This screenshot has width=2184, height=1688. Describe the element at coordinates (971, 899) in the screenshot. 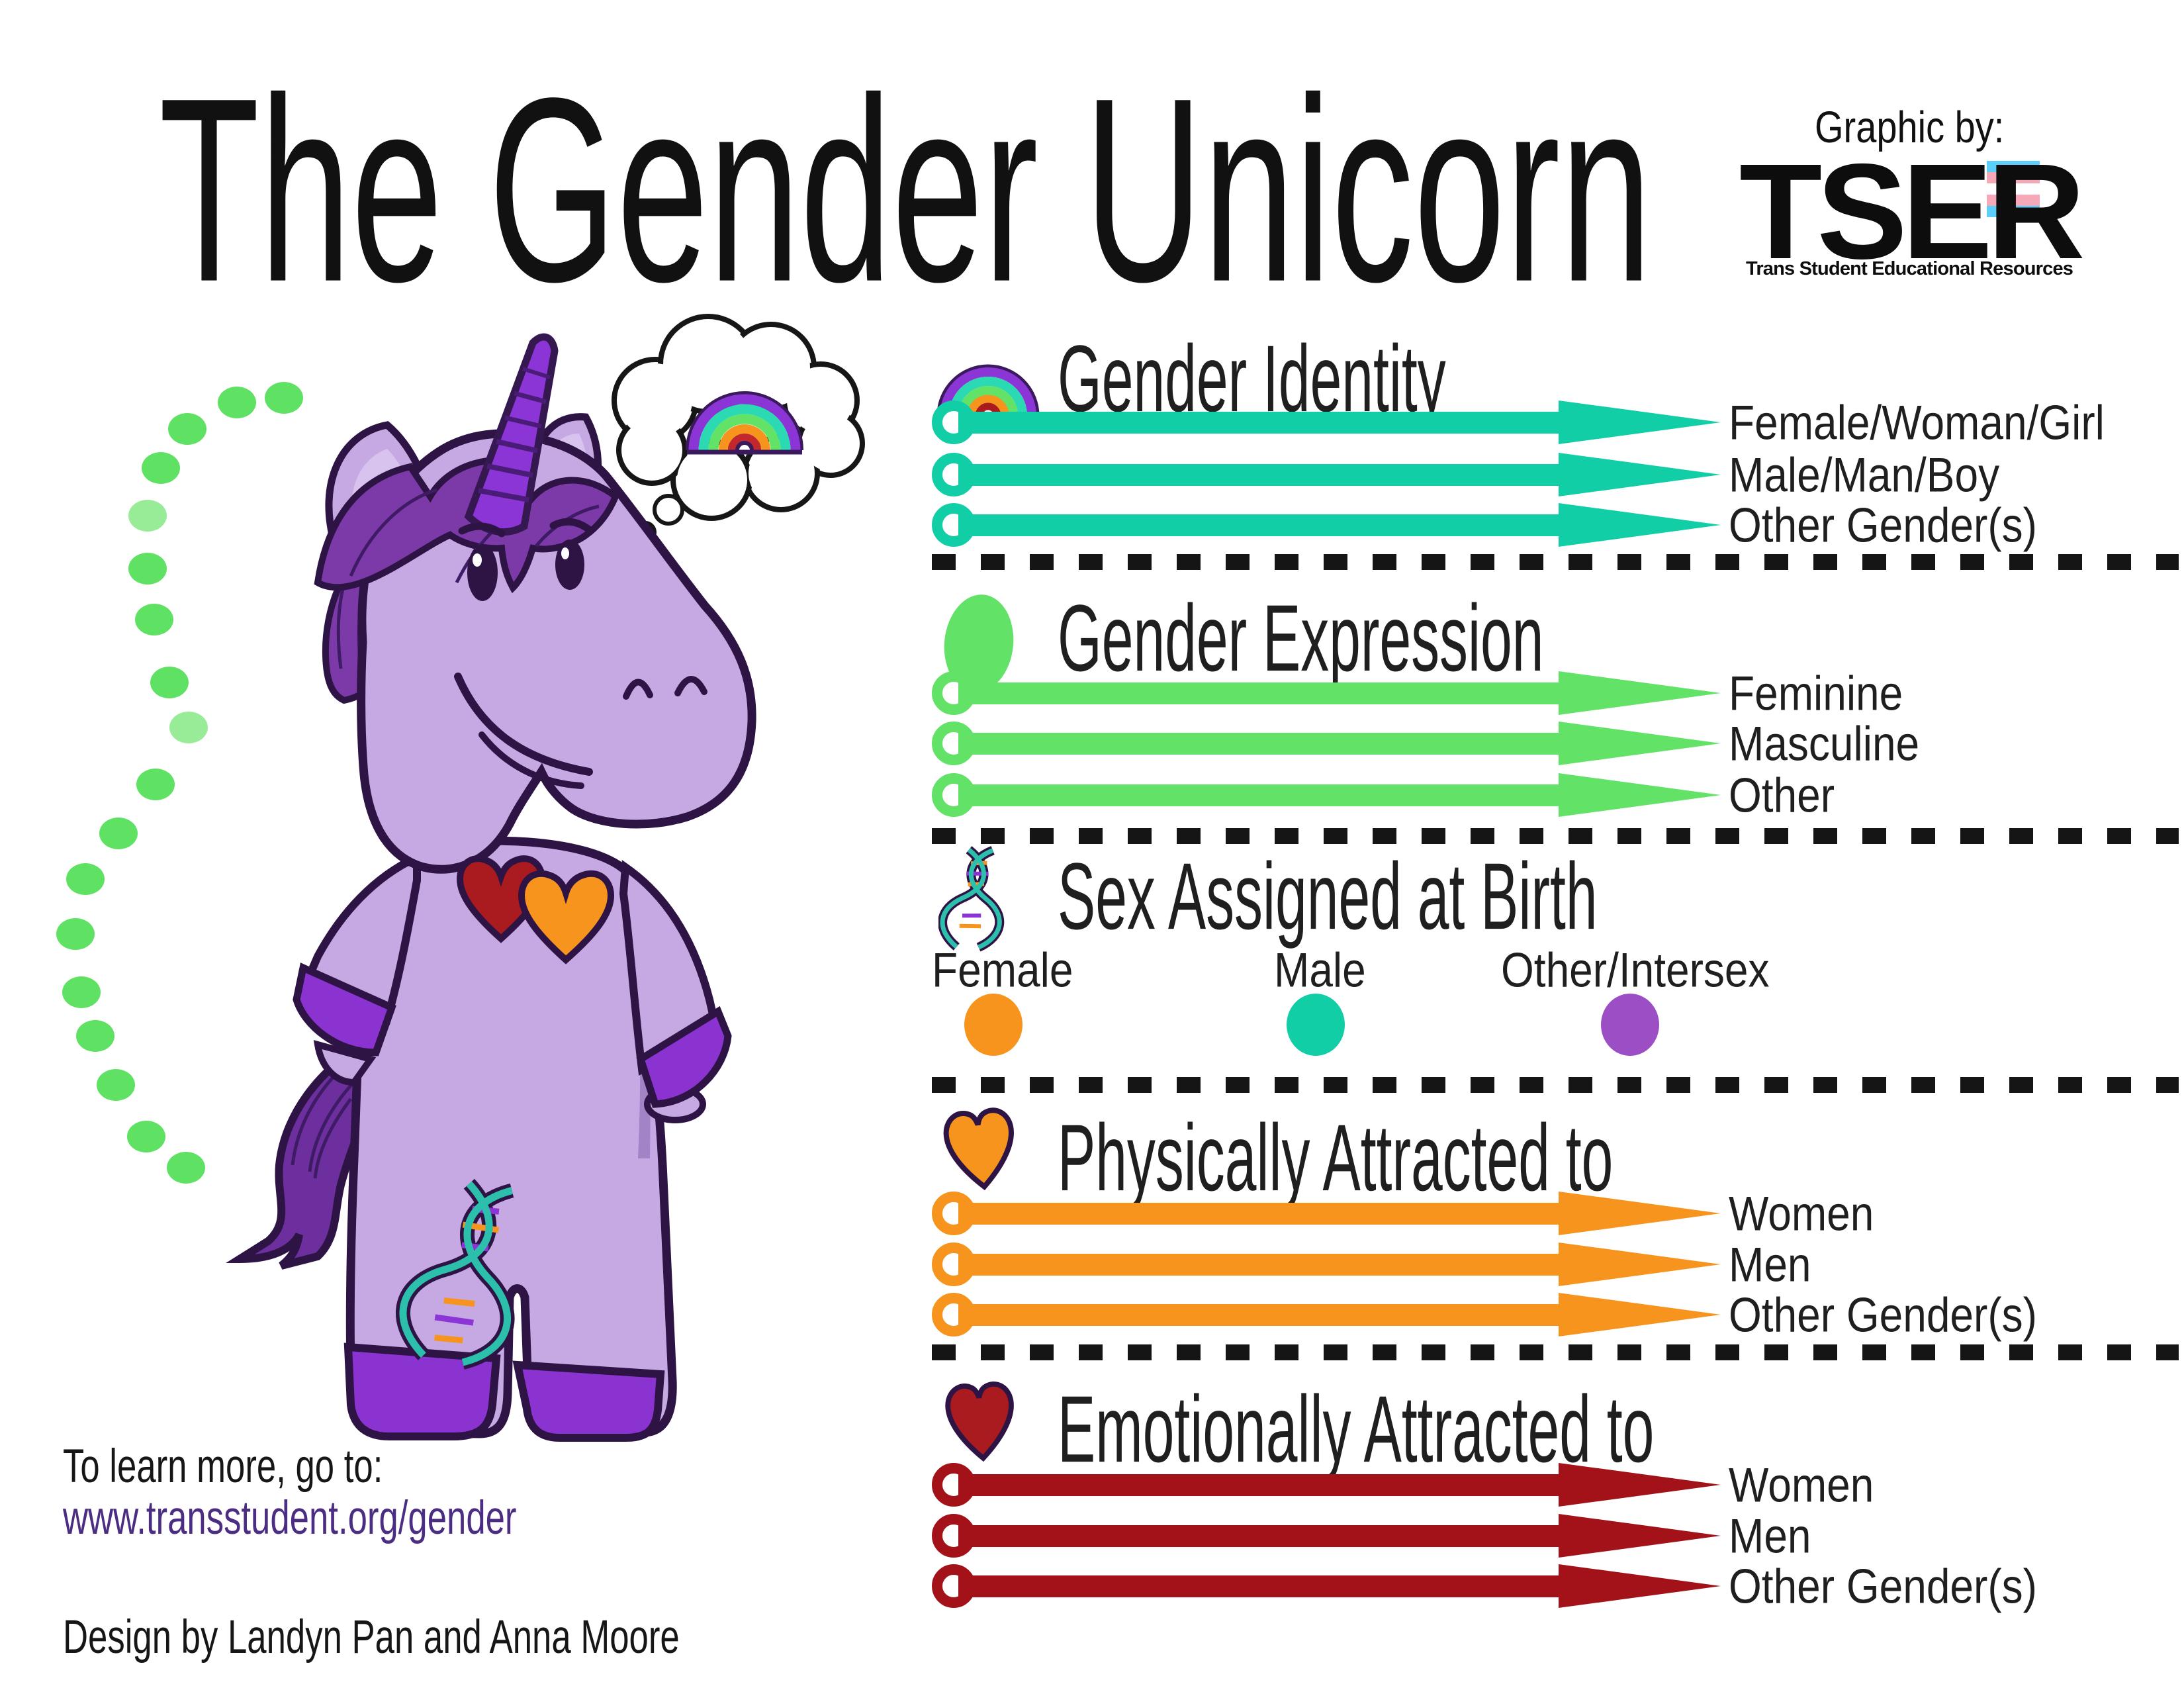

I see `dna-icon` at that location.